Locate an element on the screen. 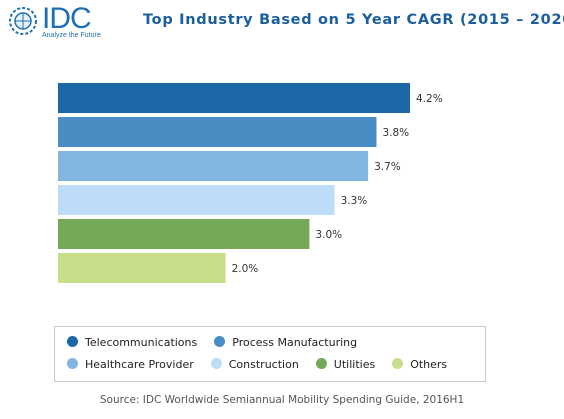 The width and height of the screenshot is (564, 419). legend-item: Construction is located at coordinates (254, 364).